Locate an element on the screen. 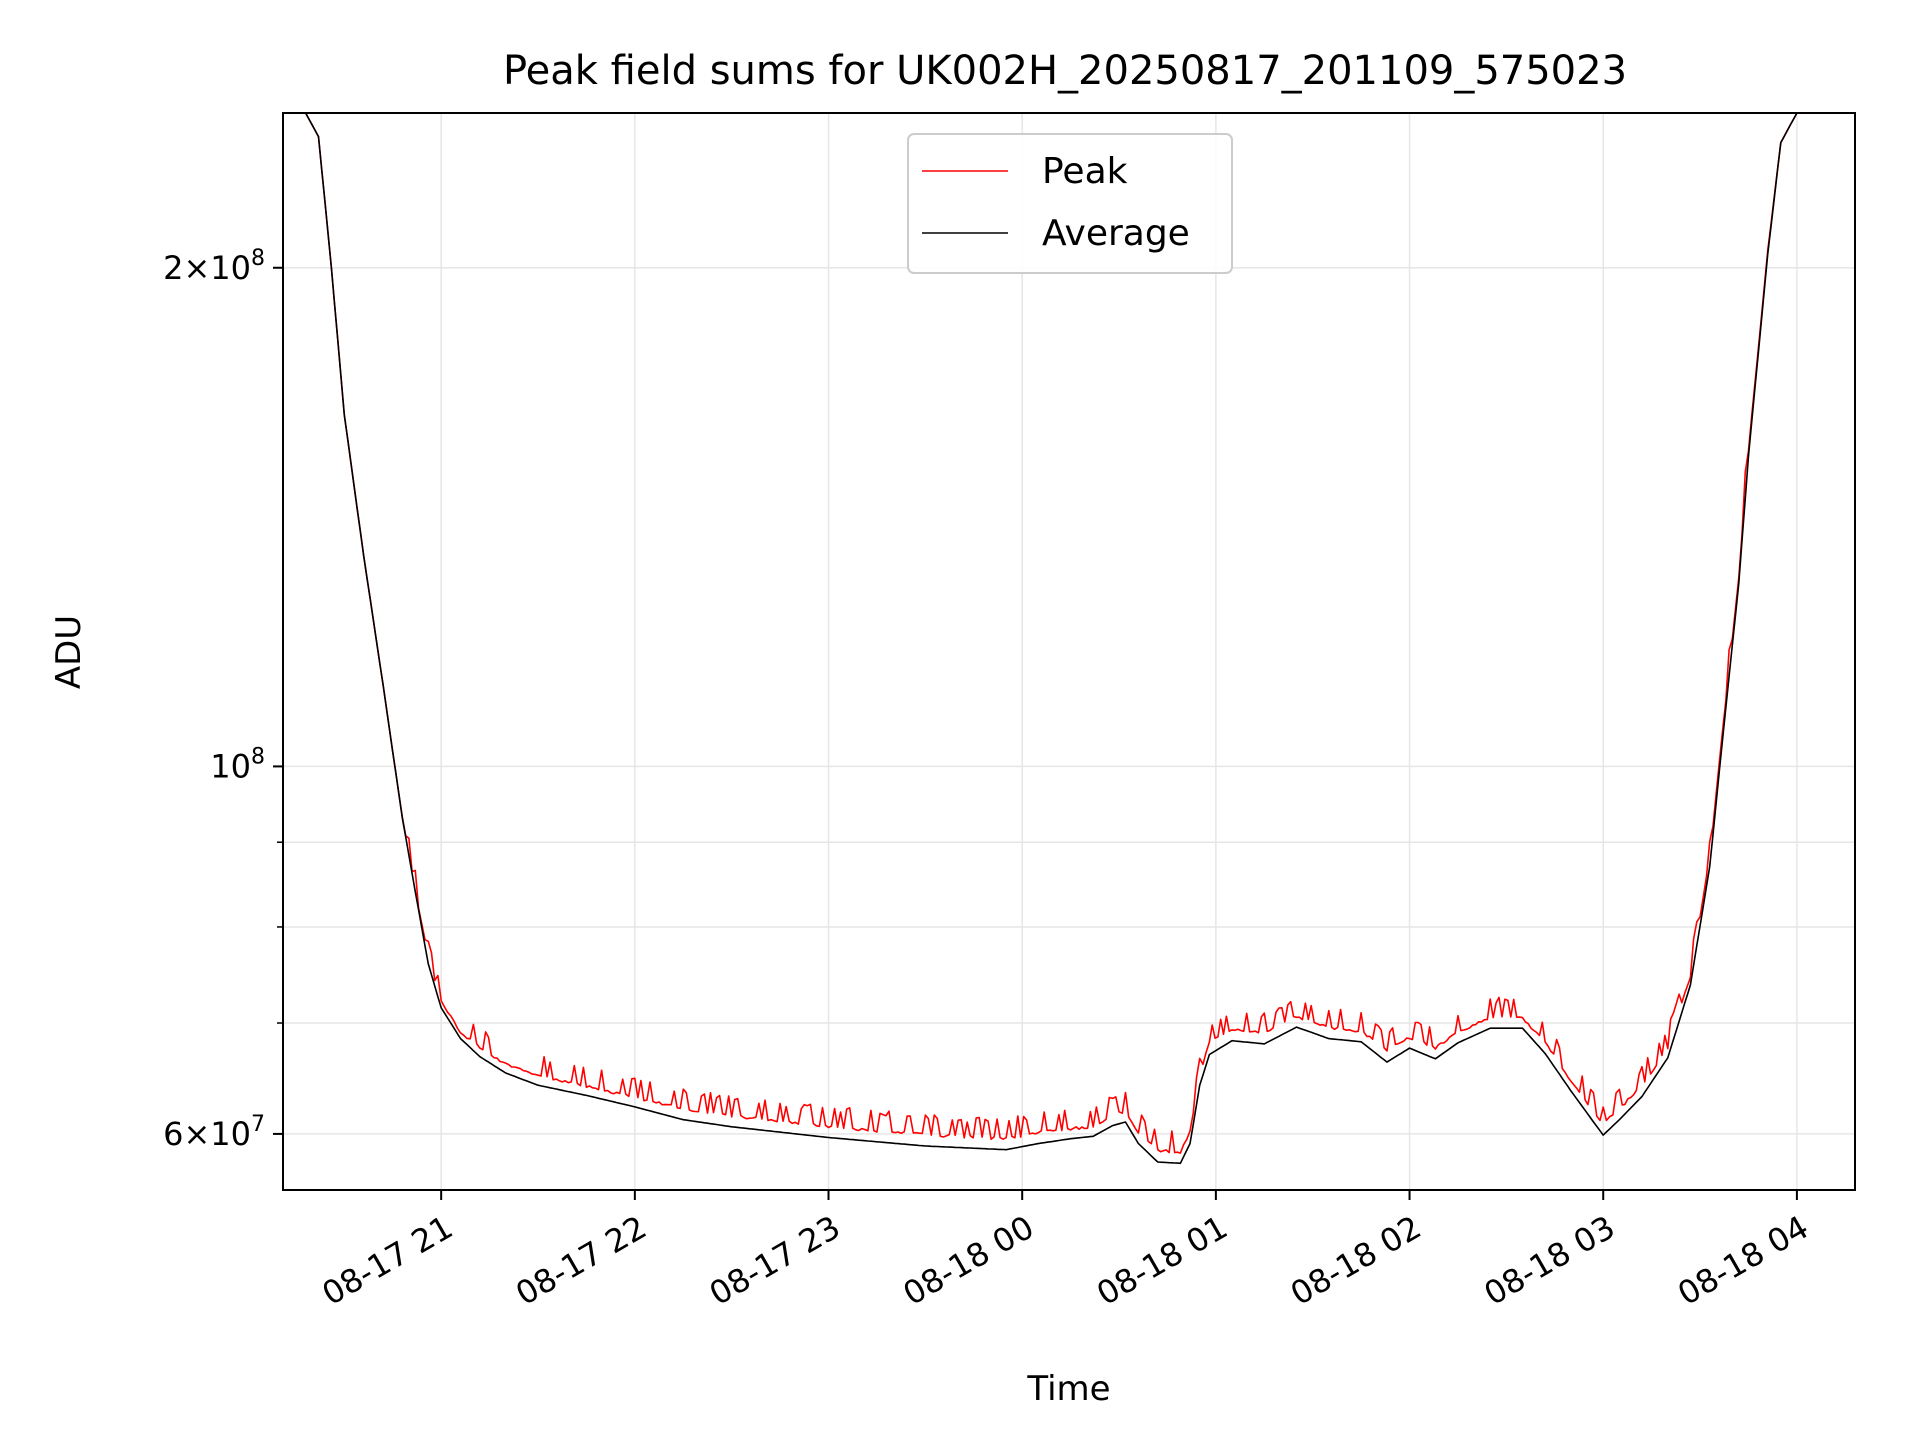 Image resolution: width=1920 pixels, height=1440 pixels. legend-box is located at coordinates (1070, 203).